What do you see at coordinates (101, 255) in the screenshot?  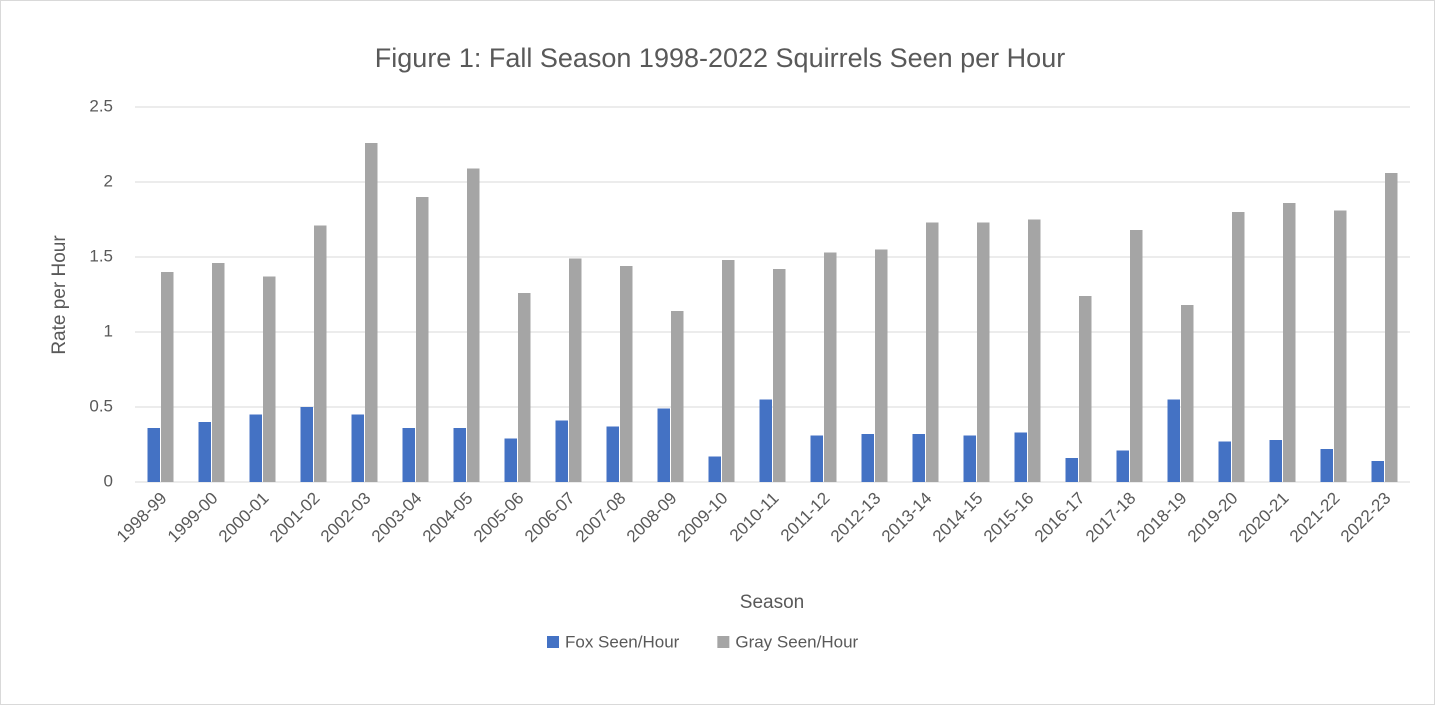 I see `y-tick-label: 1.5` at bounding box center [101, 255].